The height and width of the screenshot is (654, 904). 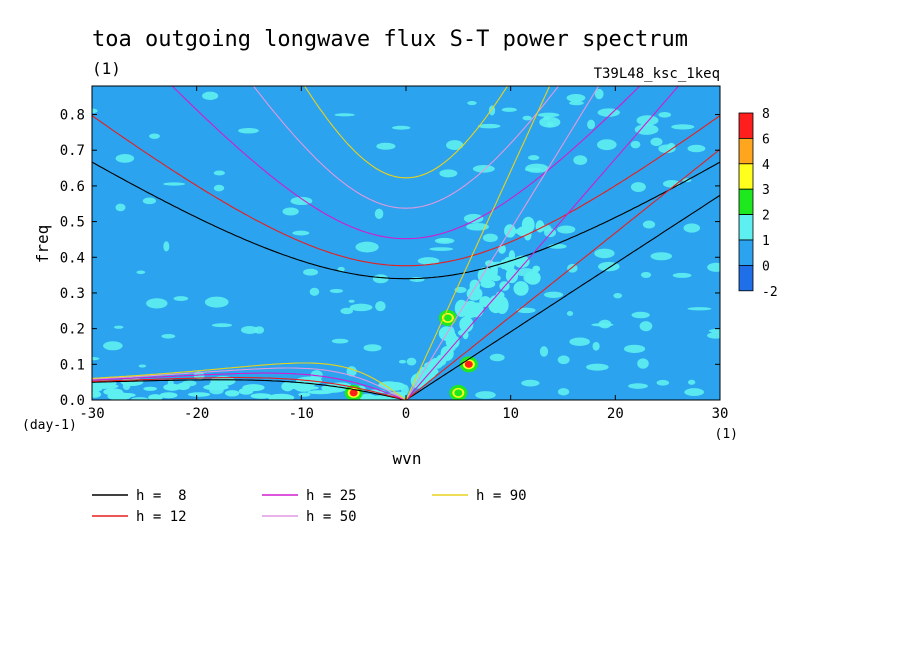 I want to click on legend-label: h = 90, so click(x=501, y=496).